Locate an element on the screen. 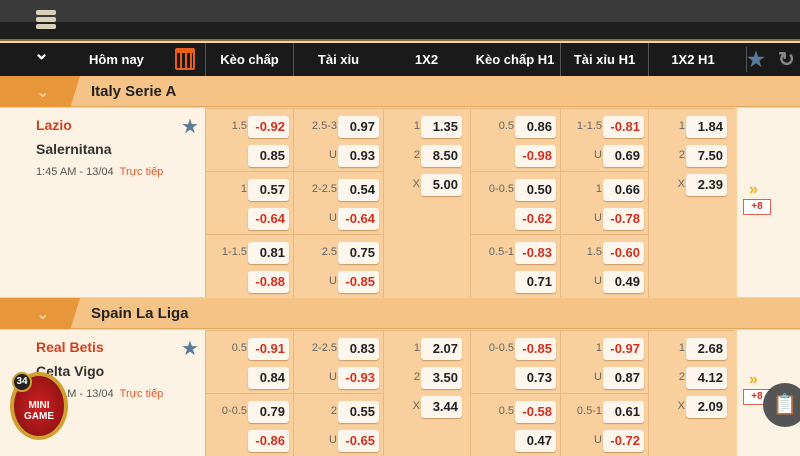 The image size is (800, 456). odds-button: 0.97 is located at coordinates (358, 127).